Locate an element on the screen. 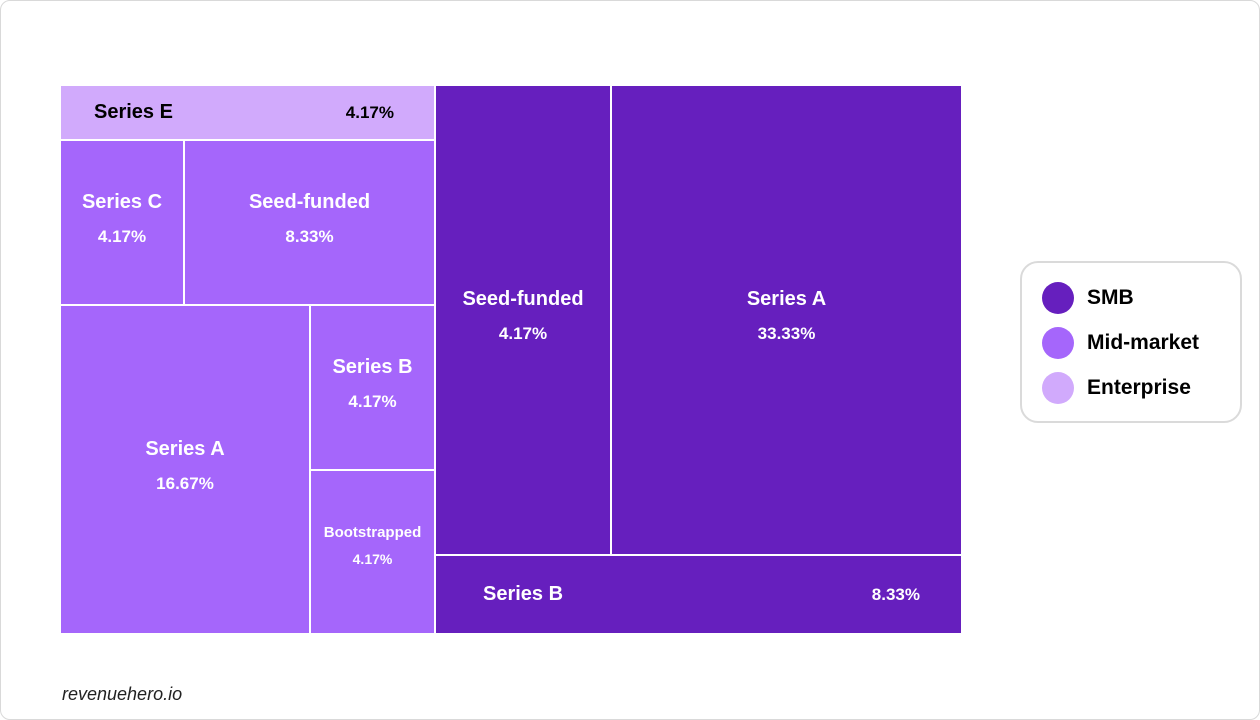  tile-enterprise-series-e: Series E 4.17% is located at coordinates (247, 112).